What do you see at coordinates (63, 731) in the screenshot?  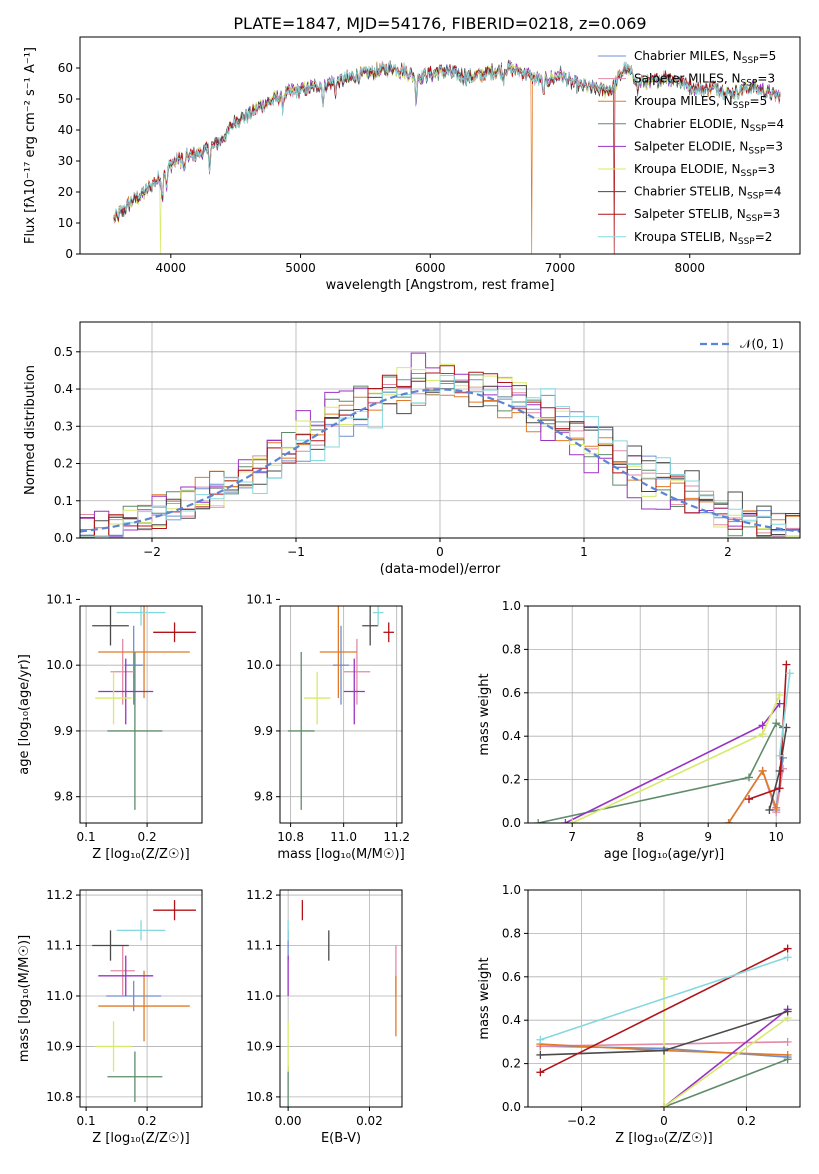 I see `age-vs-z-ytick-label: 9.9` at bounding box center [63, 731].